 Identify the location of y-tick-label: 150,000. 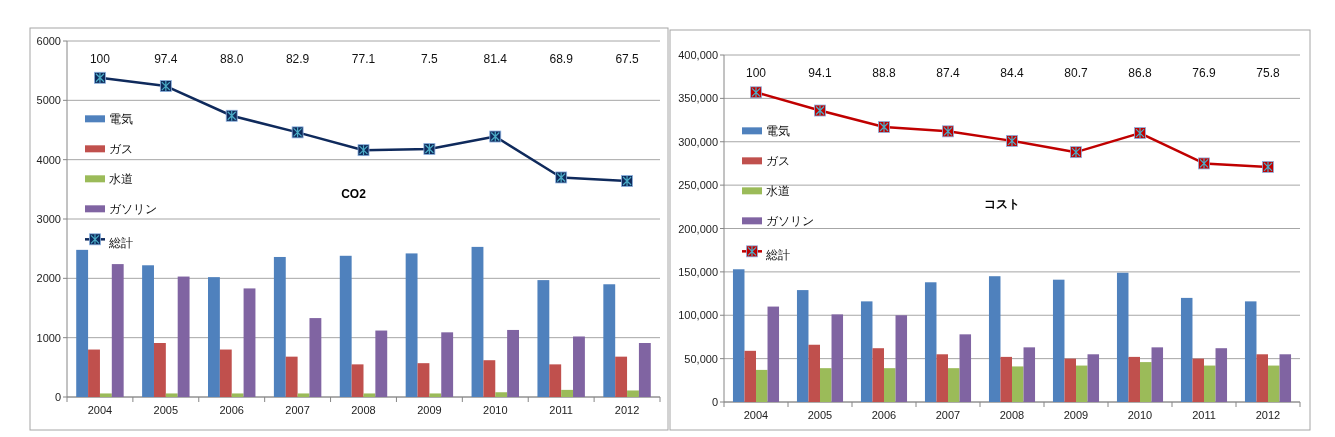
(698, 271).